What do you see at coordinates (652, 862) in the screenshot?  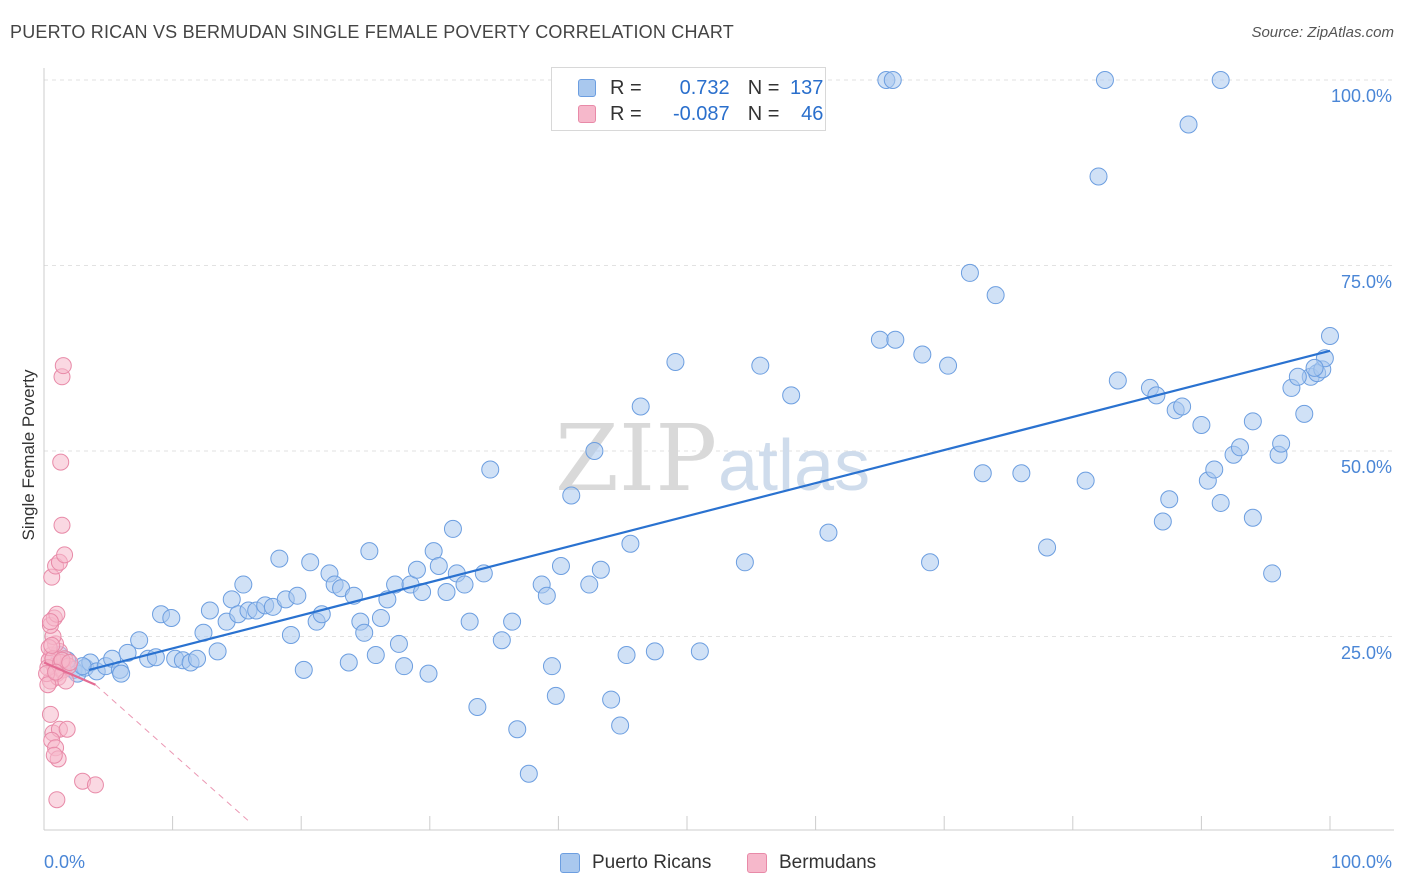 I see `bottom-legend-label: Puerto Ricans` at bounding box center [652, 862].